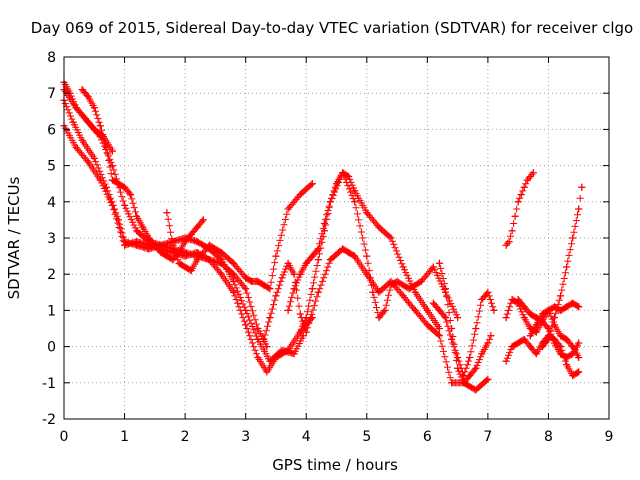 This screenshot has width=640, height=480. Describe the element at coordinates (51, 130) in the screenshot. I see `y-tick-label: 6` at that location.